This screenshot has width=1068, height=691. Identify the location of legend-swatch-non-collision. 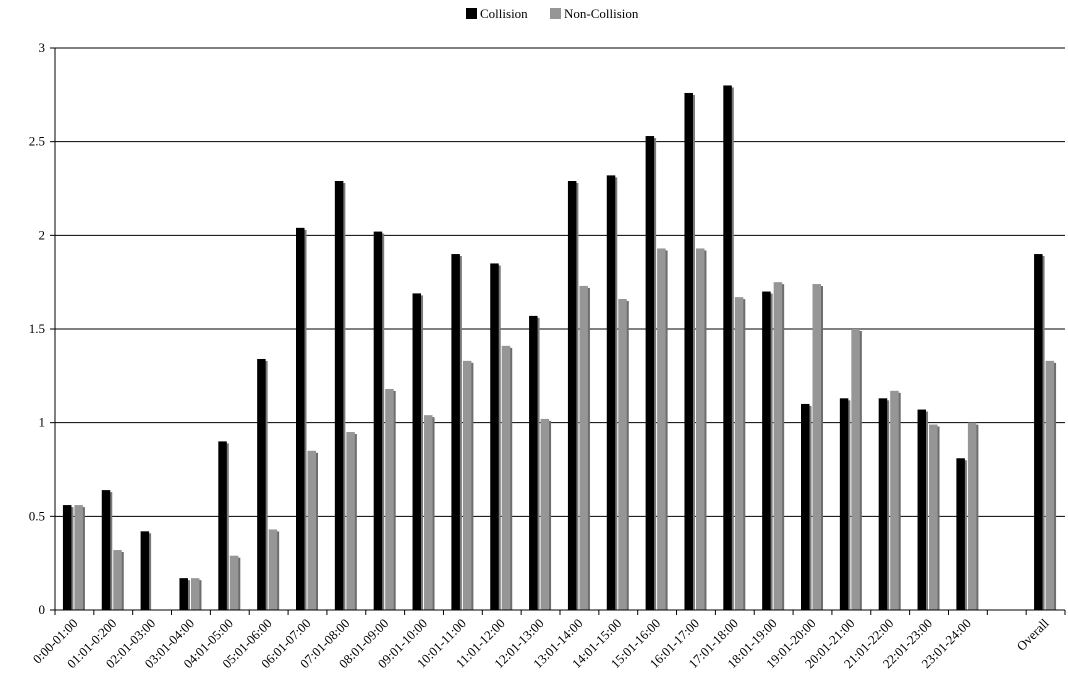
(555, 13).